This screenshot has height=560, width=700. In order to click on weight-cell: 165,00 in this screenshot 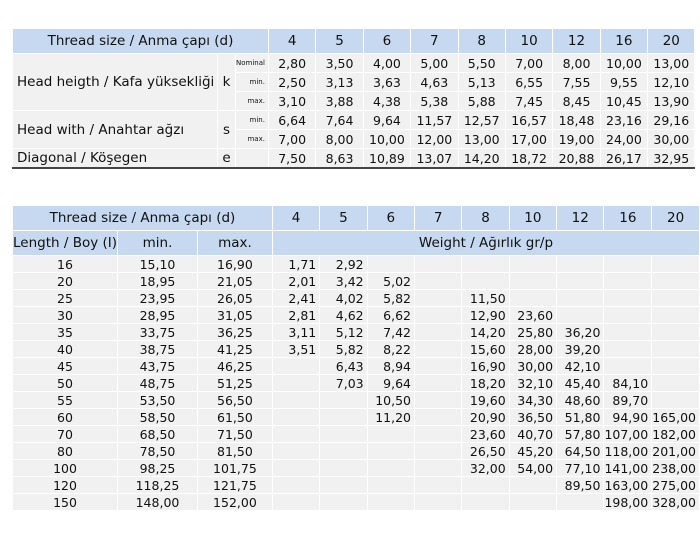, I will do `click(675, 417)`.